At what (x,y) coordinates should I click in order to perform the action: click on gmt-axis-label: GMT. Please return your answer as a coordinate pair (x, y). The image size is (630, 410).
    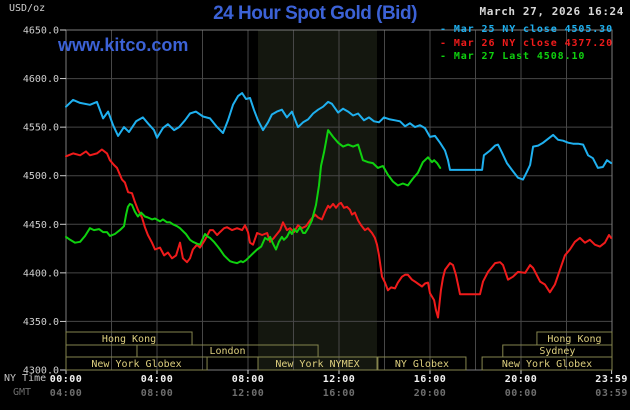
    Looking at the image, I should click on (22, 392).